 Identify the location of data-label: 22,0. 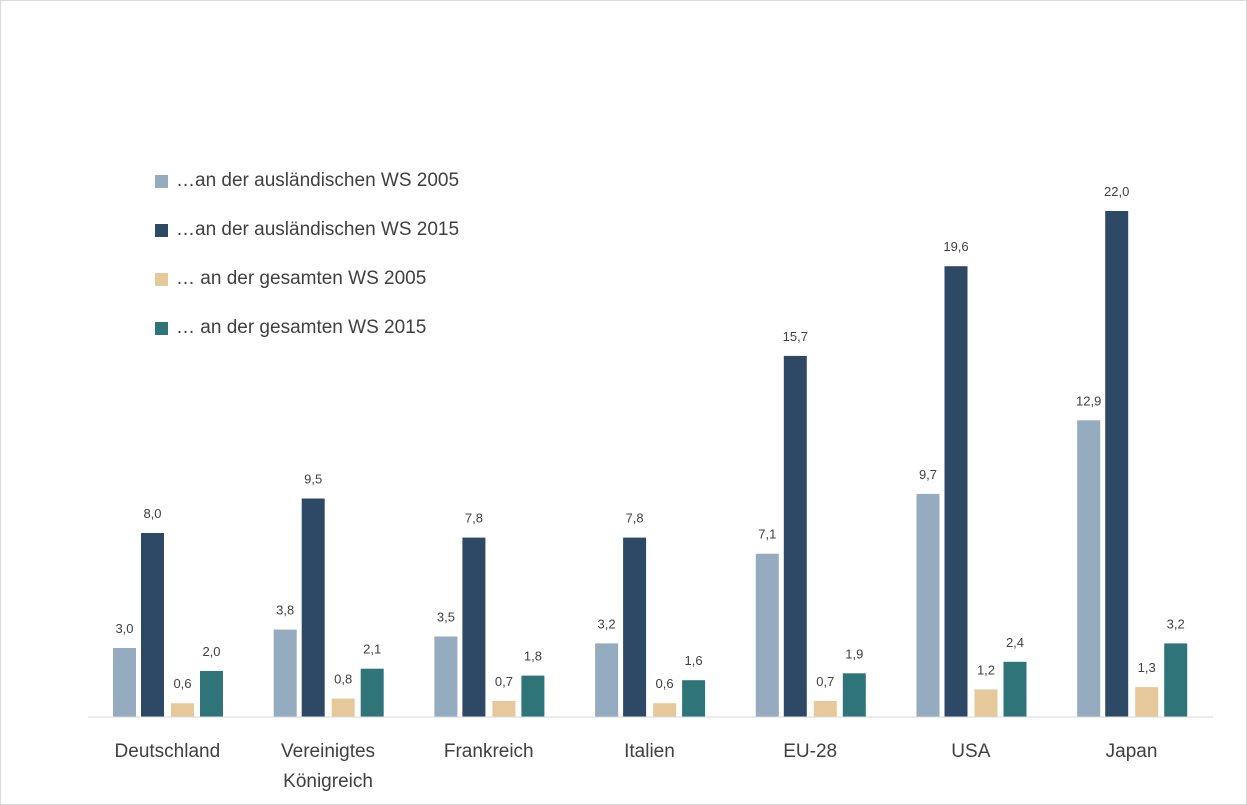
(1116, 191).